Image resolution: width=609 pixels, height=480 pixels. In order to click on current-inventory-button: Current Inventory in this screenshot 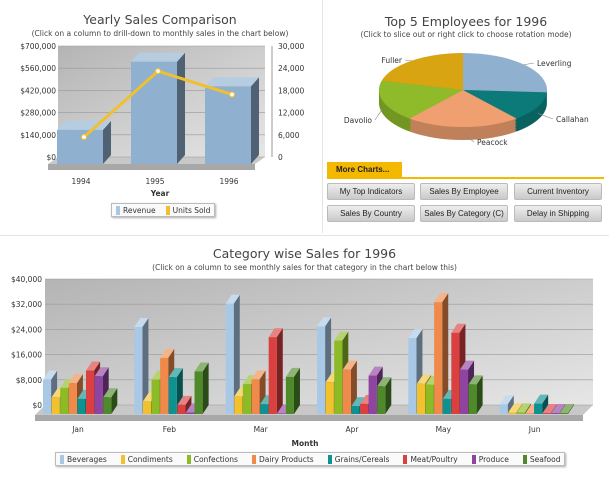, I will do `click(558, 191)`.